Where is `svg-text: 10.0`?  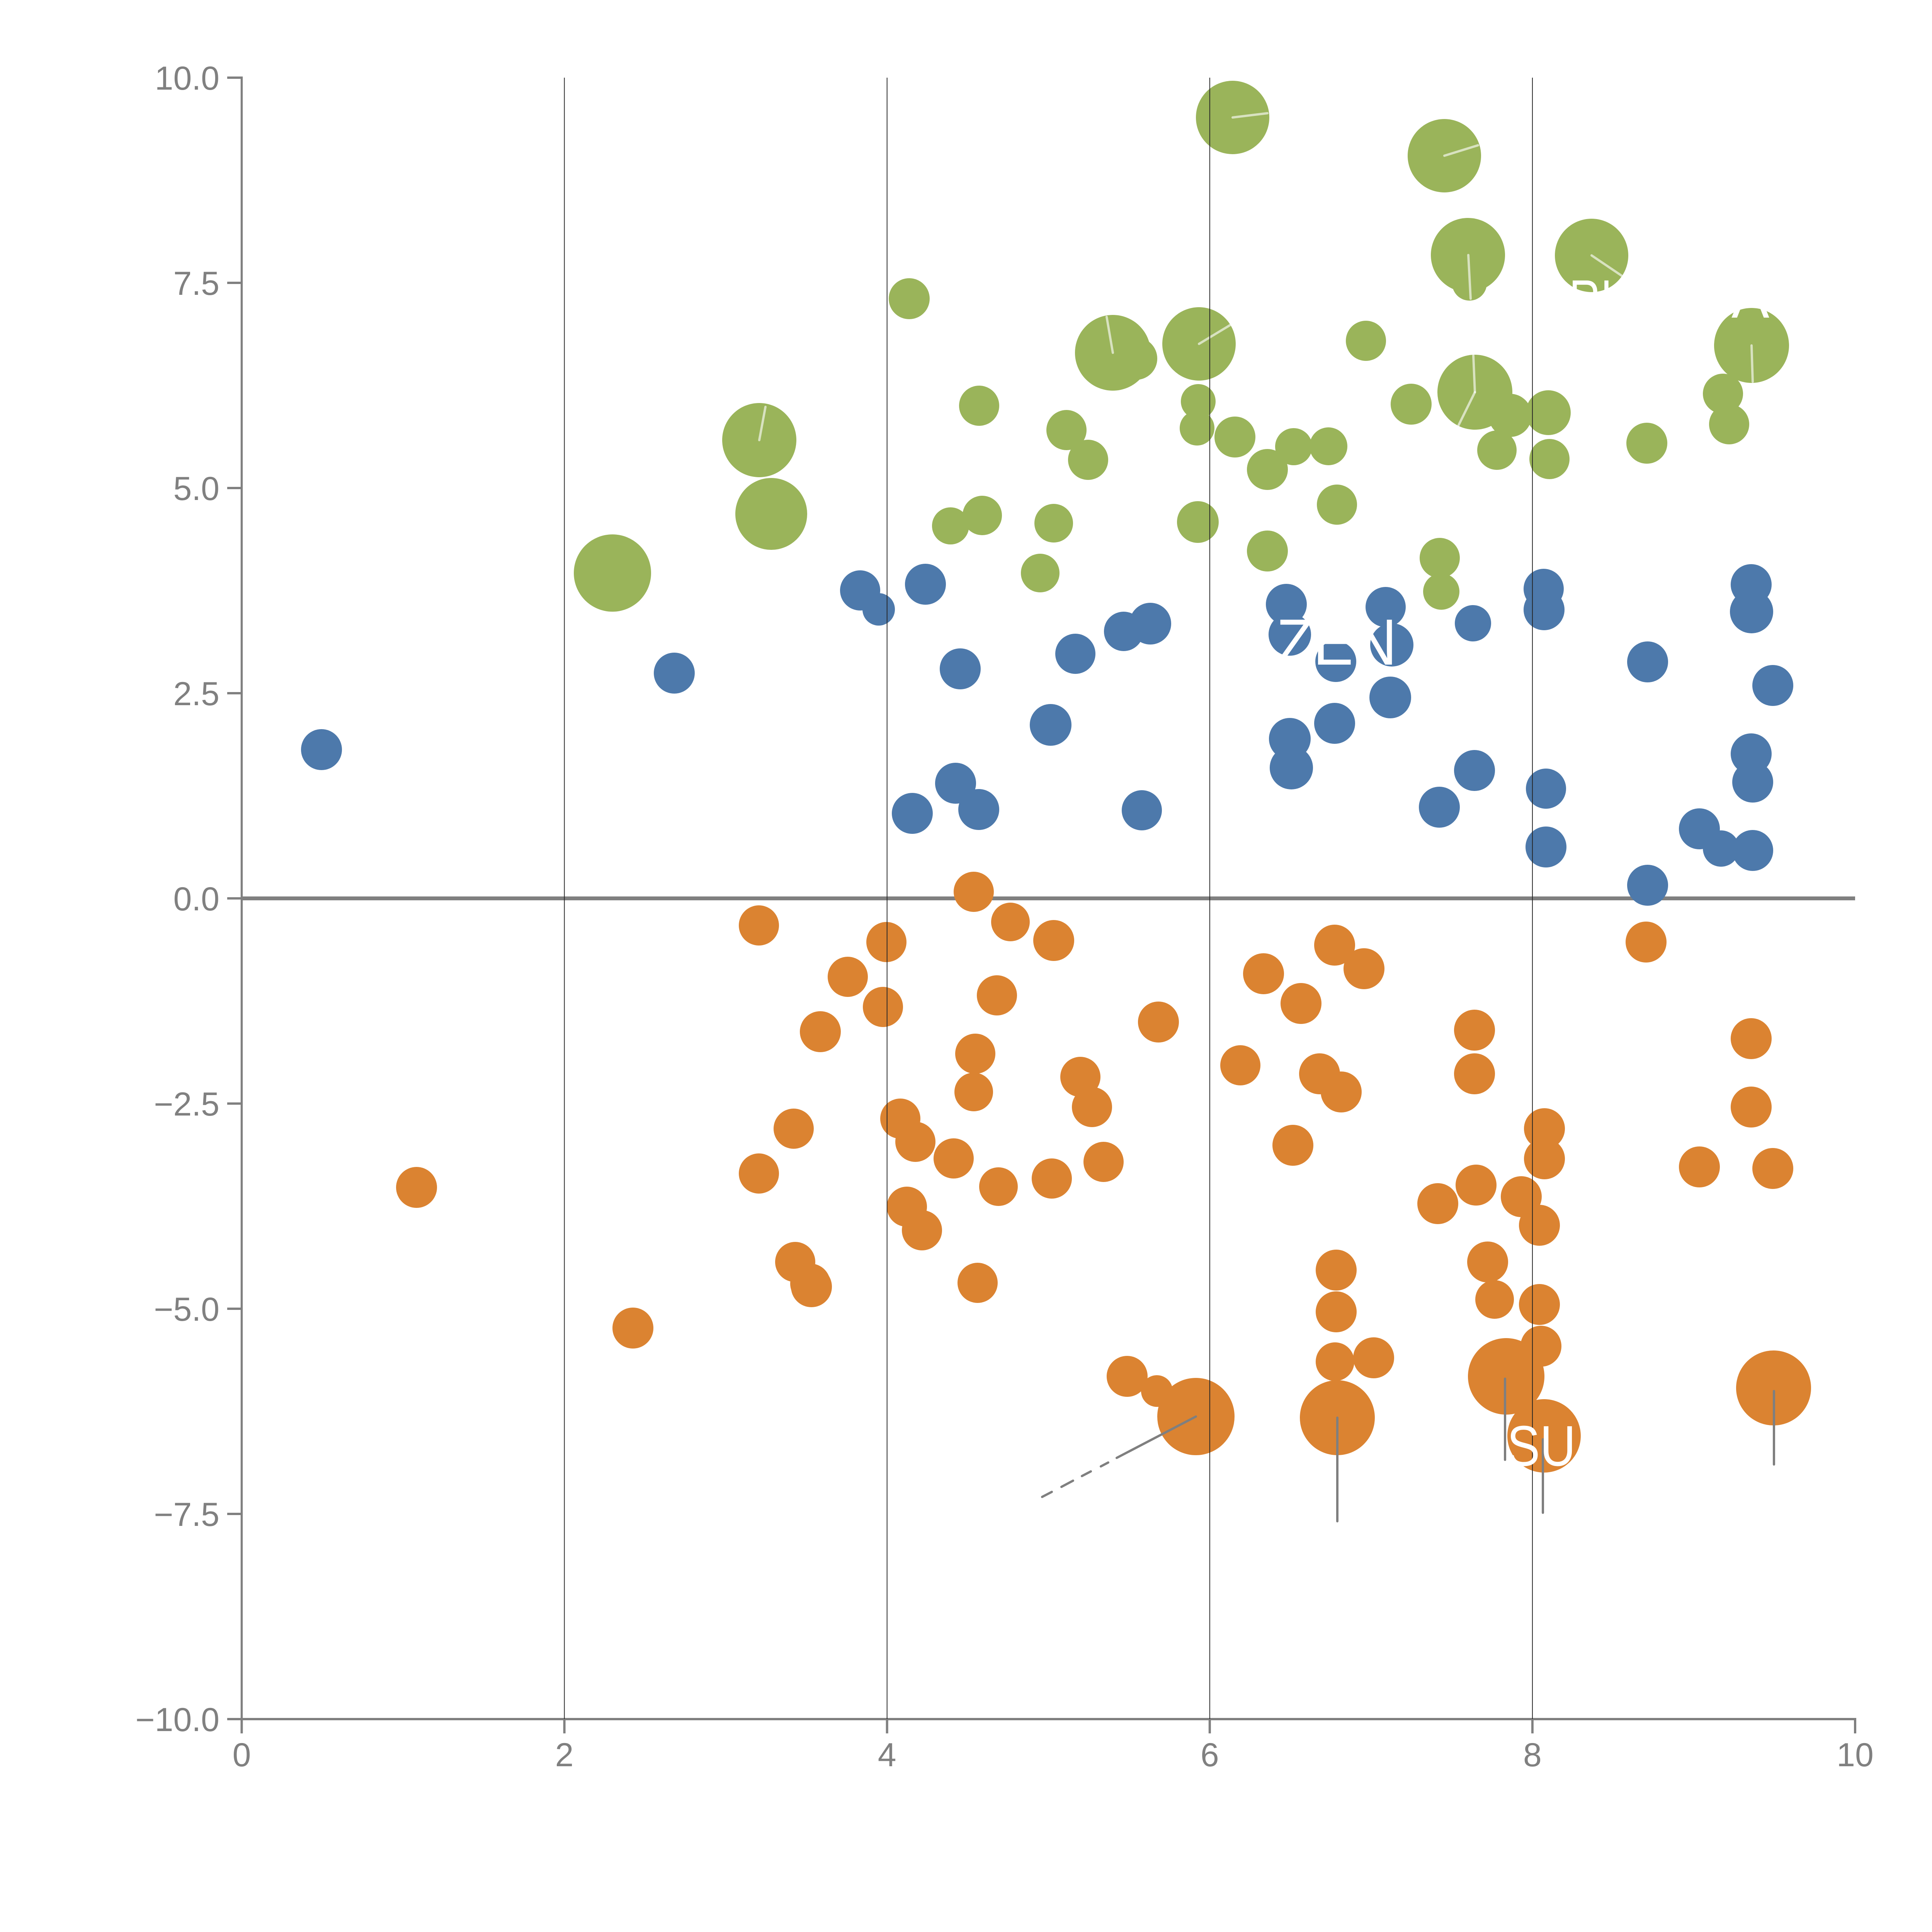 svg-text: 10.0 is located at coordinates (187, 78).